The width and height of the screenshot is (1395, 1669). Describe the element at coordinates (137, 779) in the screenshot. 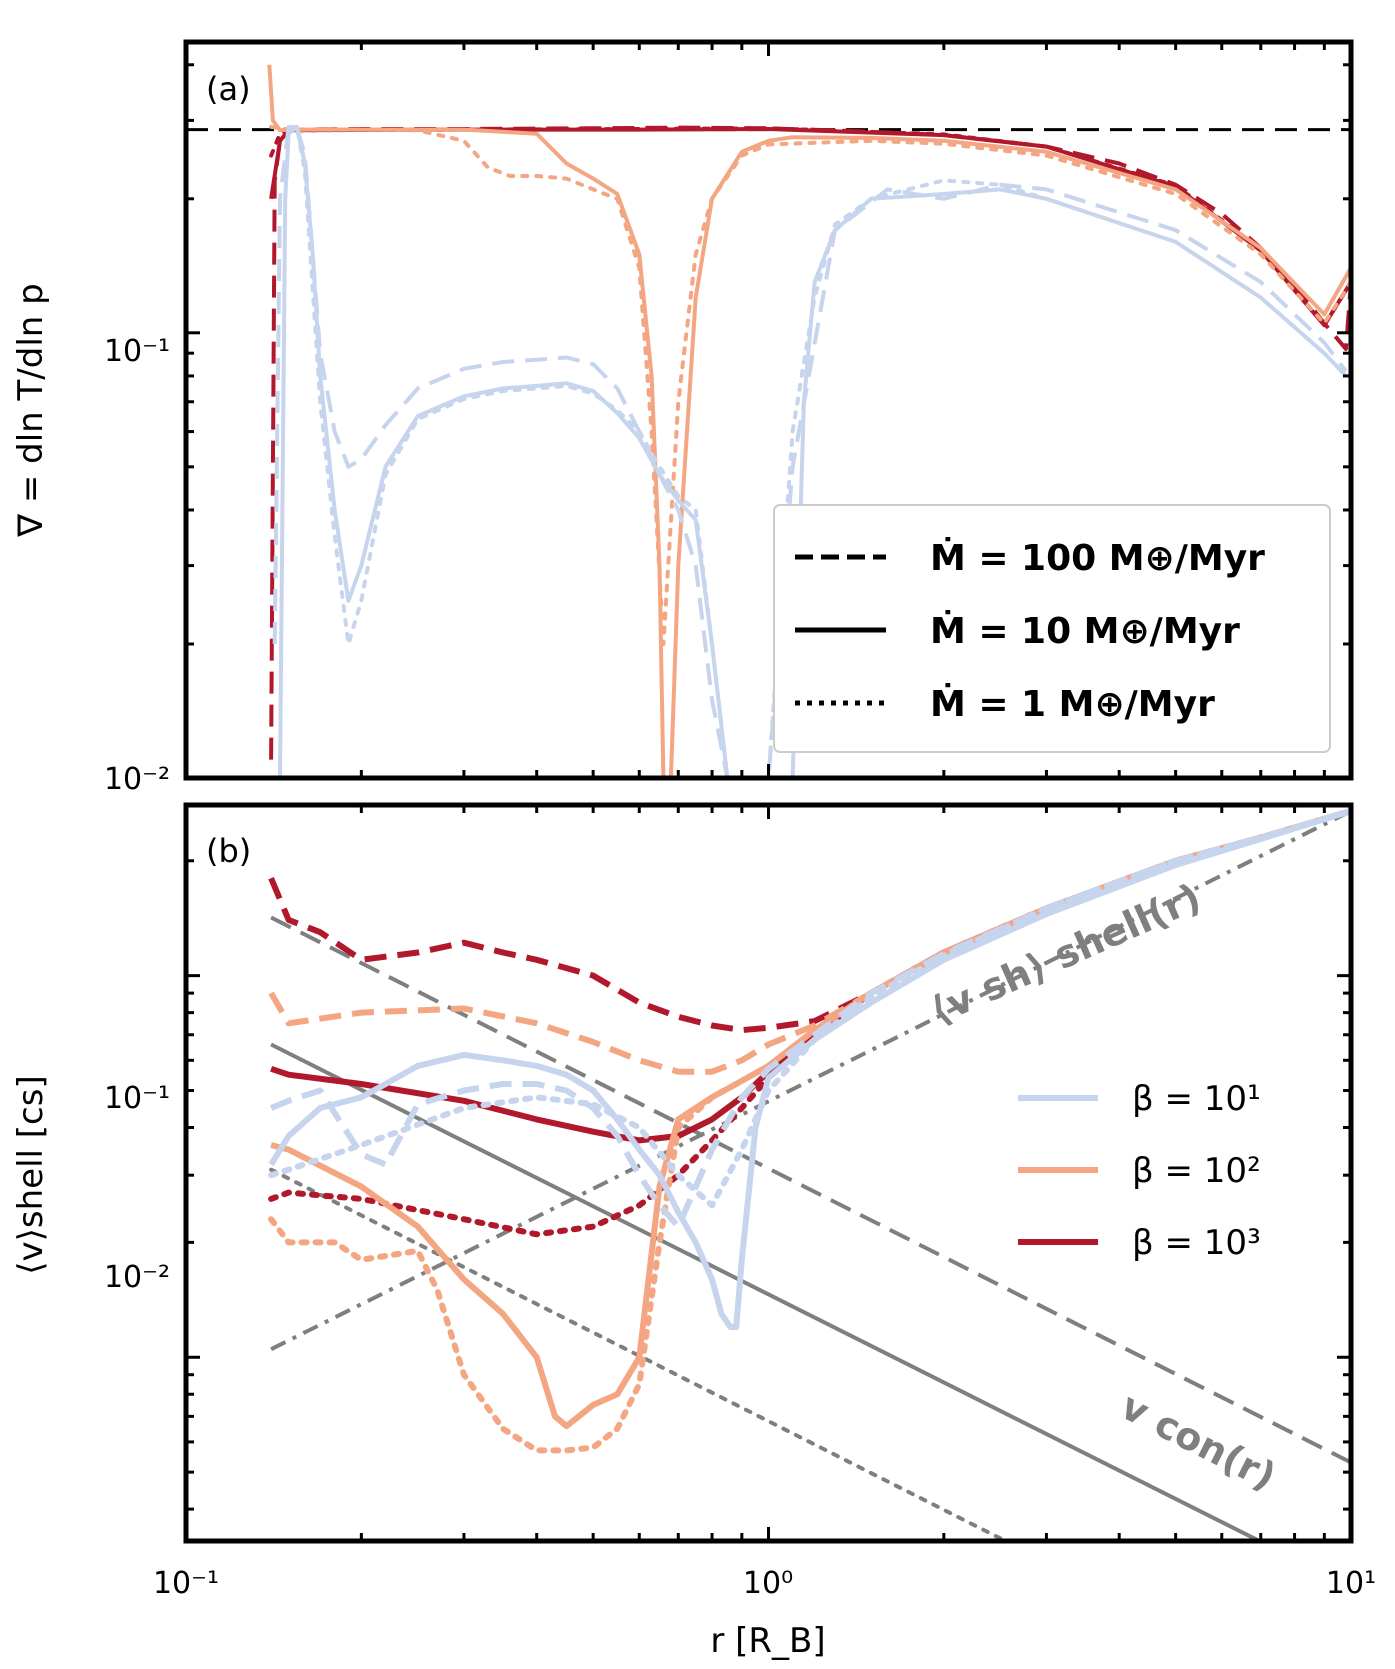

I see `a-ytick-label-0: 10⁻²` at that location.